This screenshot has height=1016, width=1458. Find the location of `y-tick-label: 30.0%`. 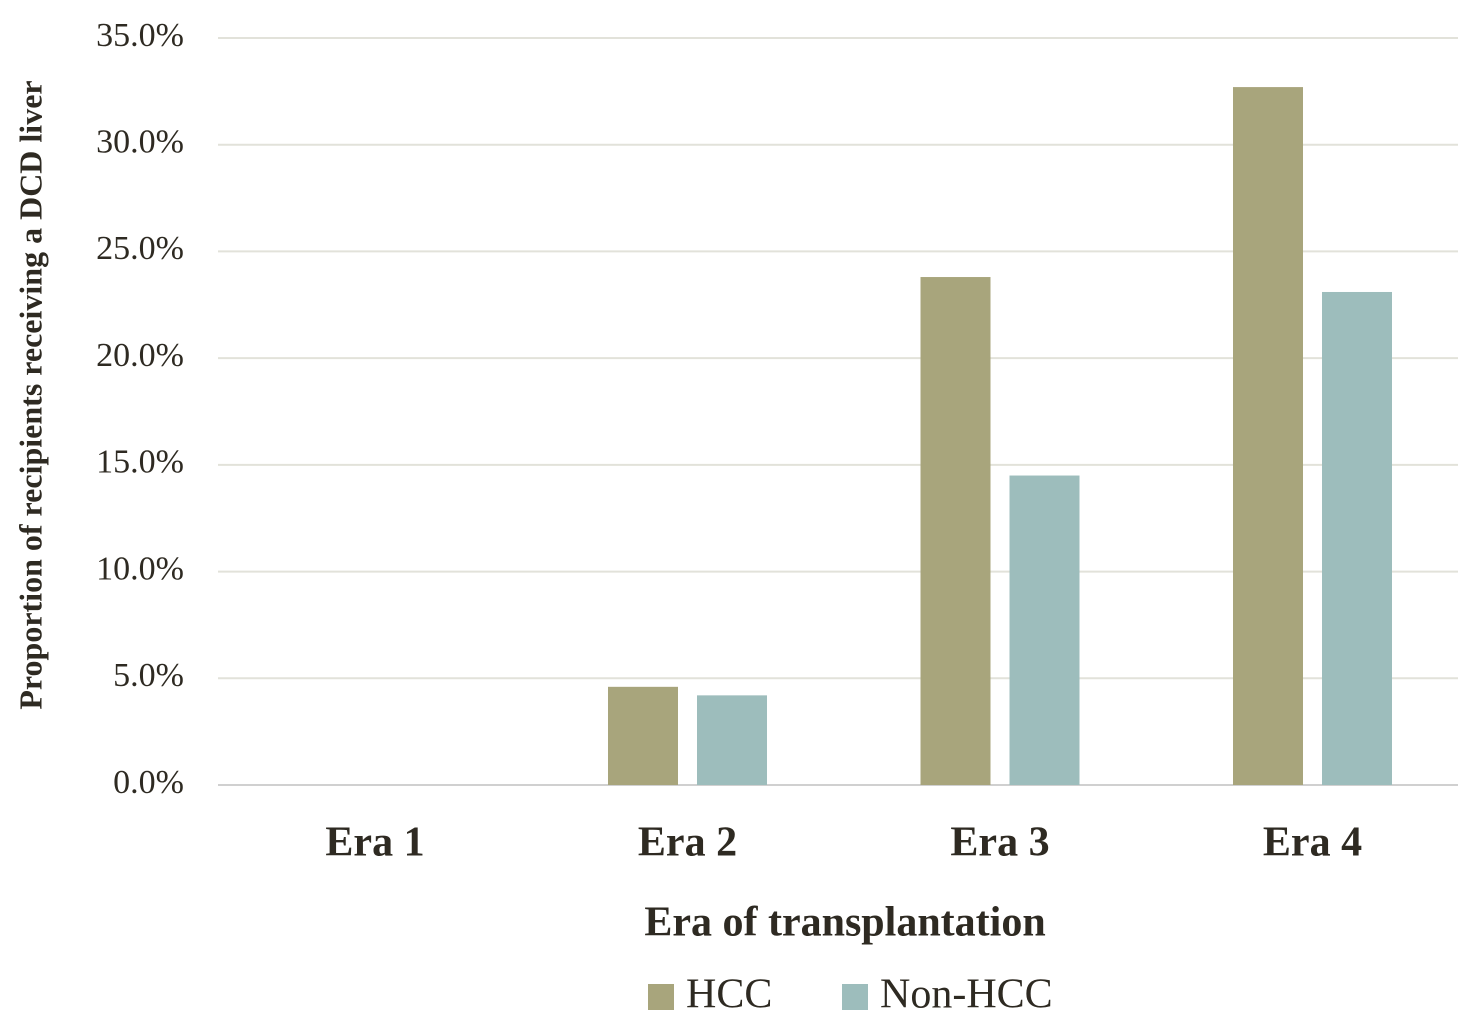

y-tick-label: 30.0% is located at coordinates (140, 142).